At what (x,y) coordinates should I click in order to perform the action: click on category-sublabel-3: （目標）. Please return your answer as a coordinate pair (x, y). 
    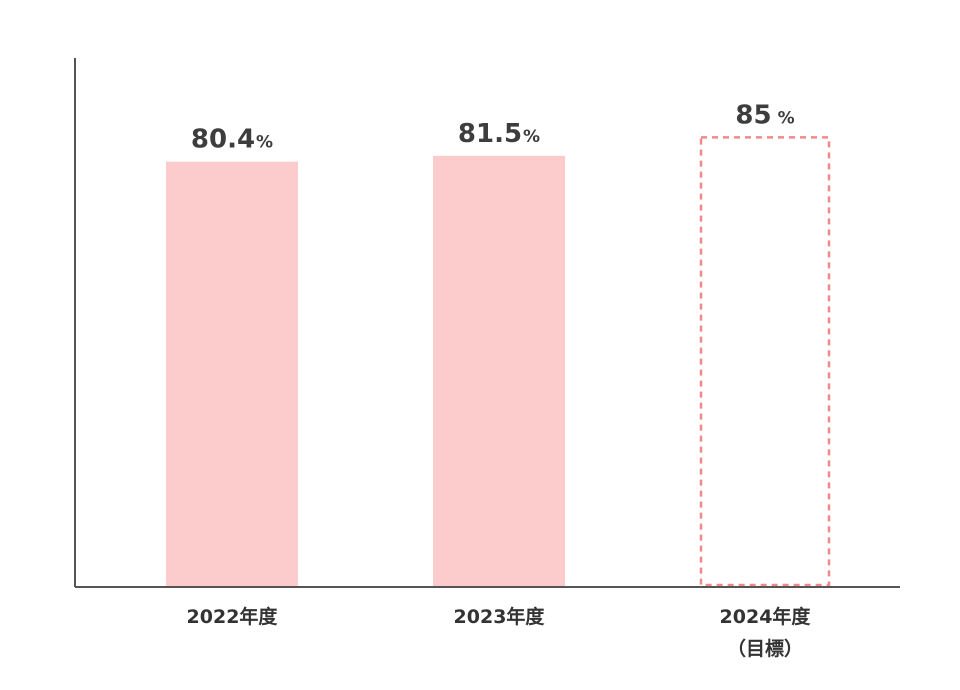
    Looking at the image, I should click on (765, 648).